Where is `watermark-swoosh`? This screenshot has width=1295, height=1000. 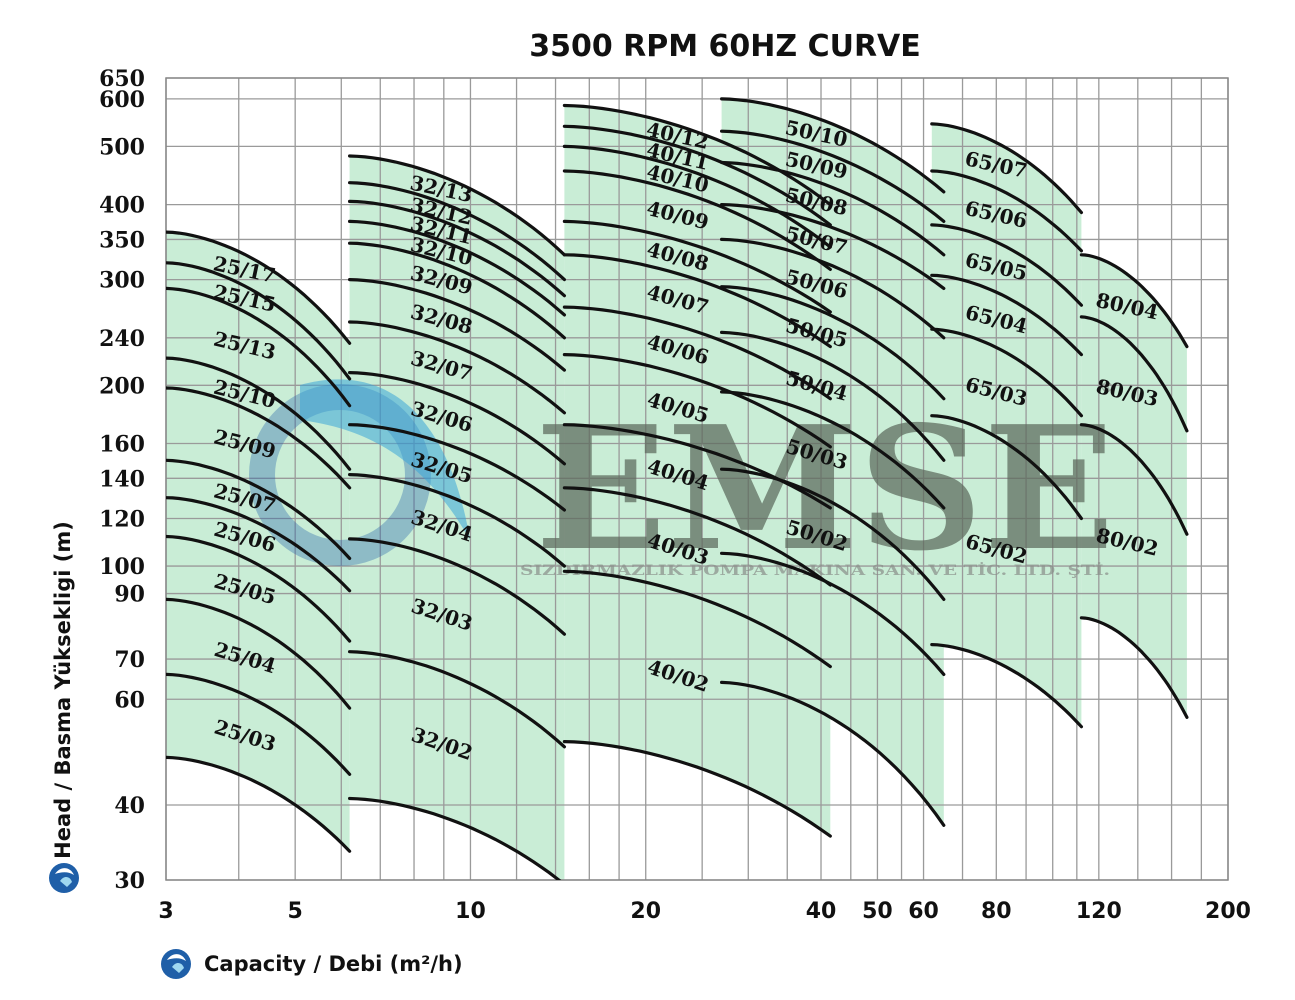 watermark-swoosh is located at coordinates (385, 459).